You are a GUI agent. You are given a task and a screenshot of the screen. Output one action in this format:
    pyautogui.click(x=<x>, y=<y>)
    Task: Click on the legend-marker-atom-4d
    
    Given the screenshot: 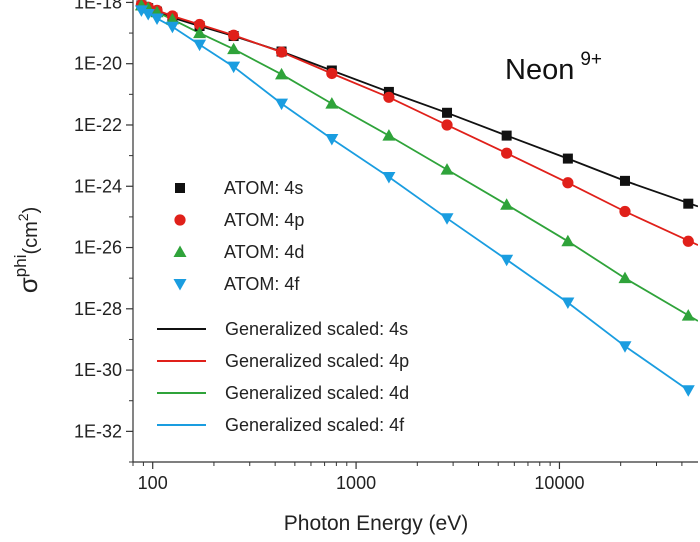 What is the action you would take?
    pyautogui.click(x=180, y=251)
    